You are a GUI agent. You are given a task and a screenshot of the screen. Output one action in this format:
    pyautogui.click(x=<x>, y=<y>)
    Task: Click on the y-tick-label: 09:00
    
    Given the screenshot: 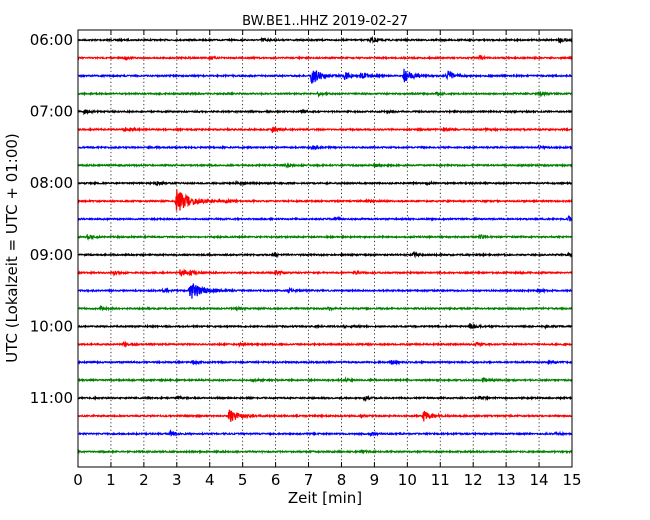 What is the action you would take?
    pyautogui.click(x=51, y=255)
    